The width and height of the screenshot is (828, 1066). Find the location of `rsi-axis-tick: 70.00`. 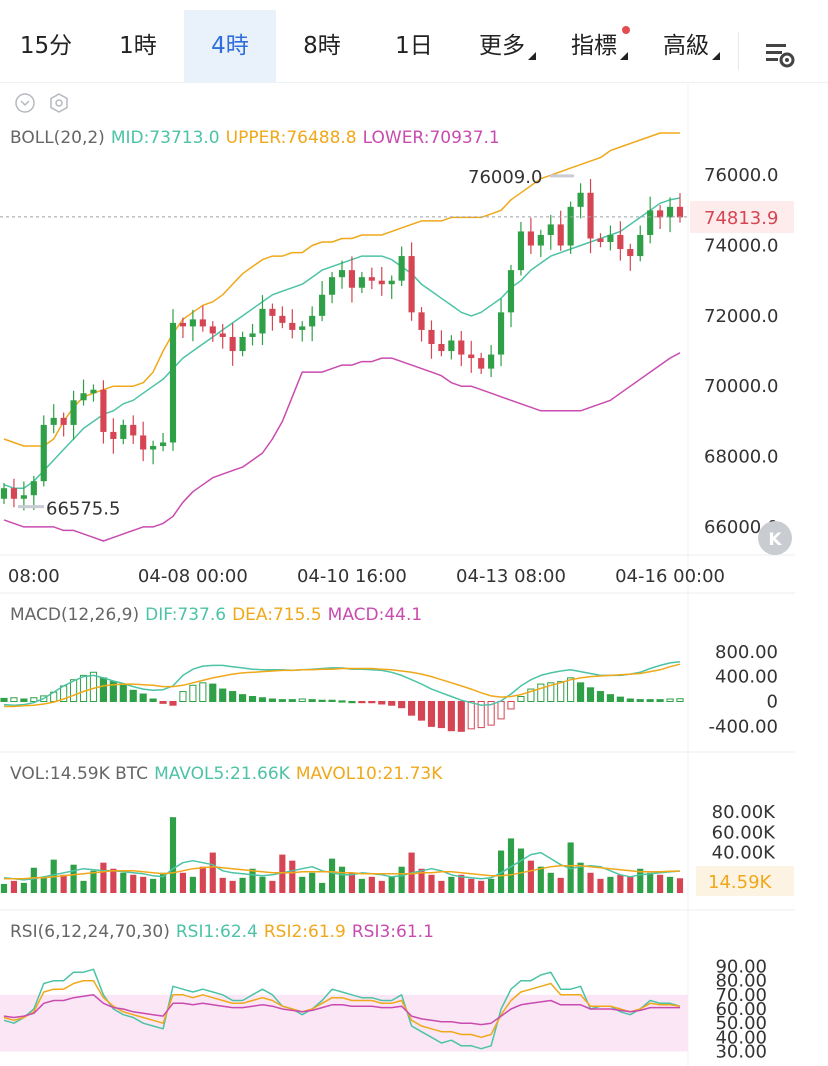

rsi-axis-tick: 70.00 is located at coordinates (741, 995).